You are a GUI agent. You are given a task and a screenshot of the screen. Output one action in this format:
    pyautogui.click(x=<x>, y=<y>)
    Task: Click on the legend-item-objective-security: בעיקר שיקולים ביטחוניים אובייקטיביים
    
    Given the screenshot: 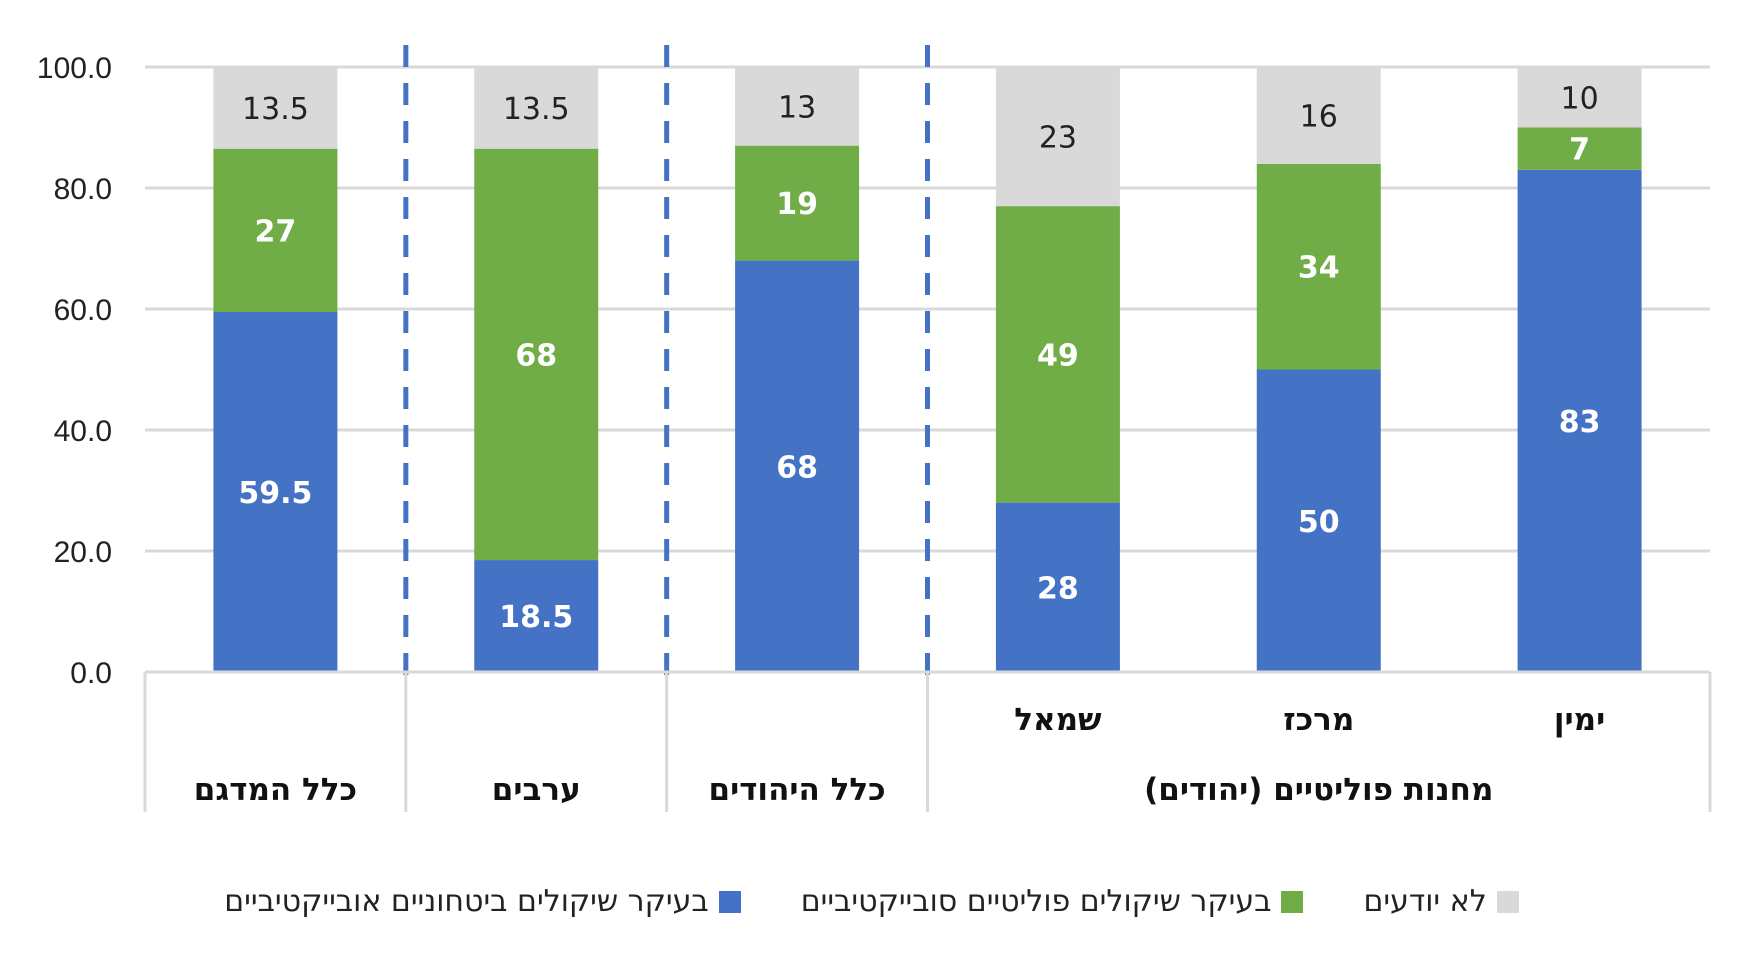 What is the action you would take?
    pyautogui.click(x=482, y=901)
    